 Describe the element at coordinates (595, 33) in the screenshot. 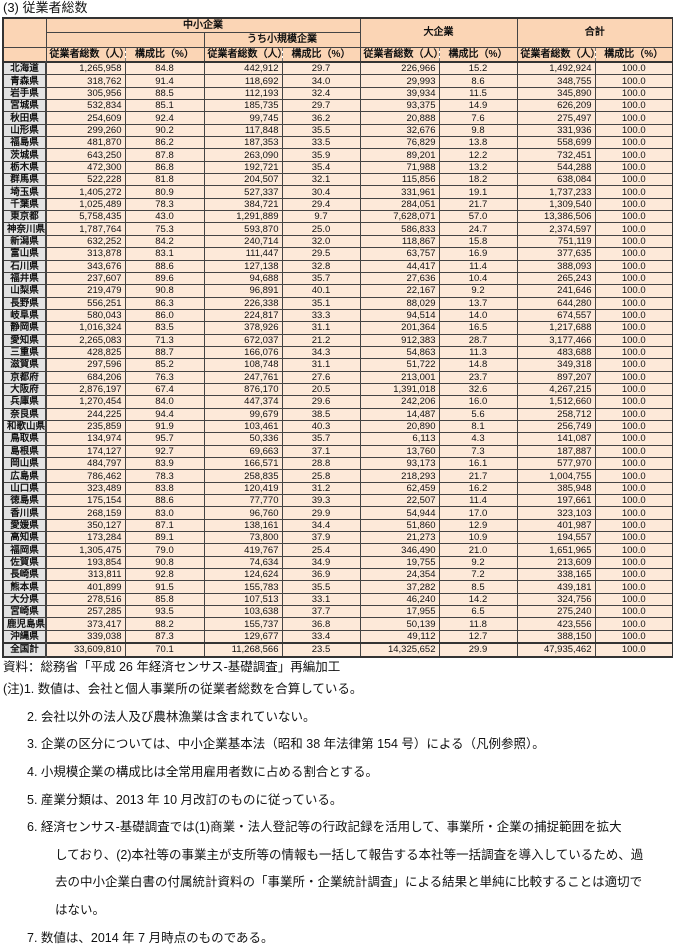

I see `header-total: 合計` at that location.